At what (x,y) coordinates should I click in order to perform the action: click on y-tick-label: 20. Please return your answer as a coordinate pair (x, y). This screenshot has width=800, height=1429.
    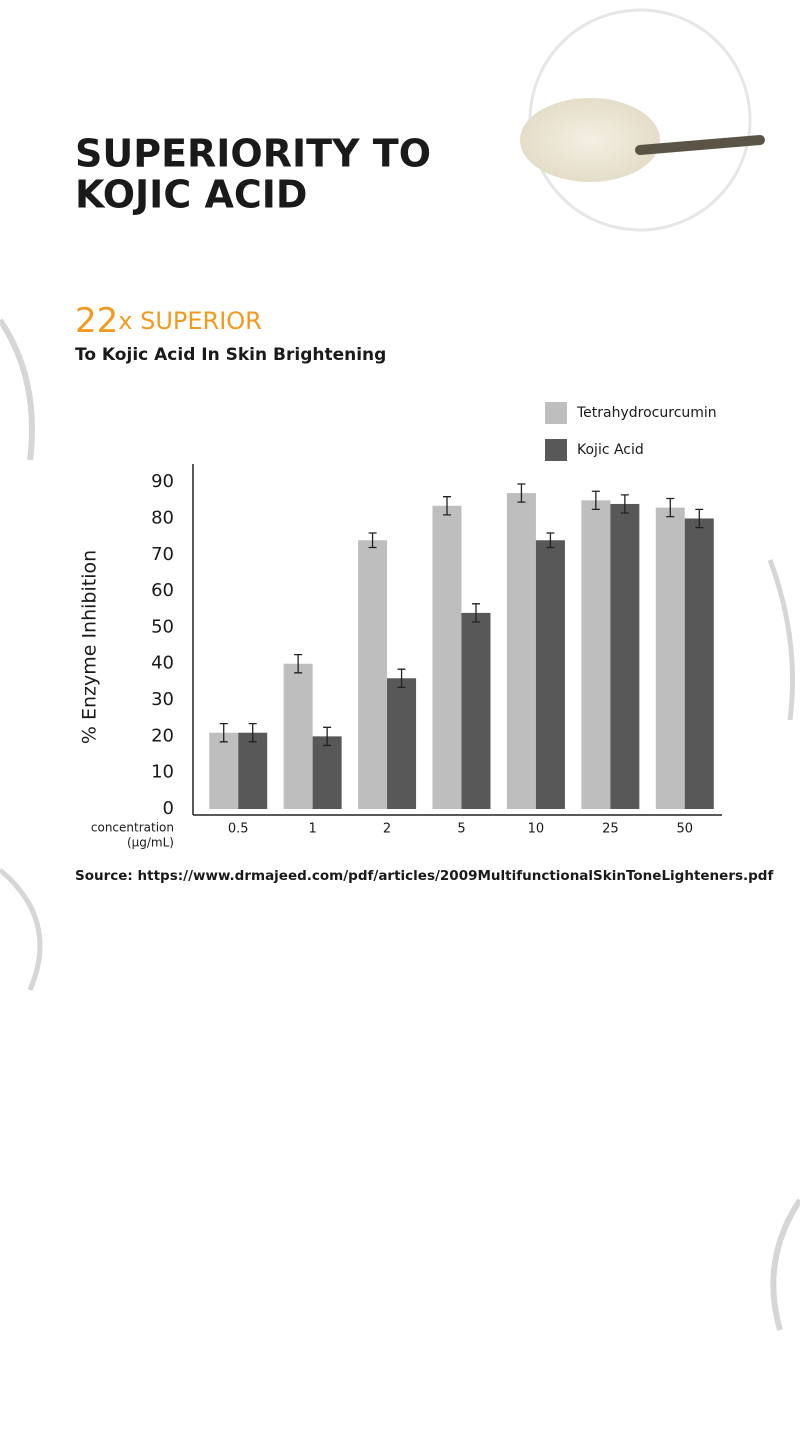
    Looking at the image, I should click on (162, 735).